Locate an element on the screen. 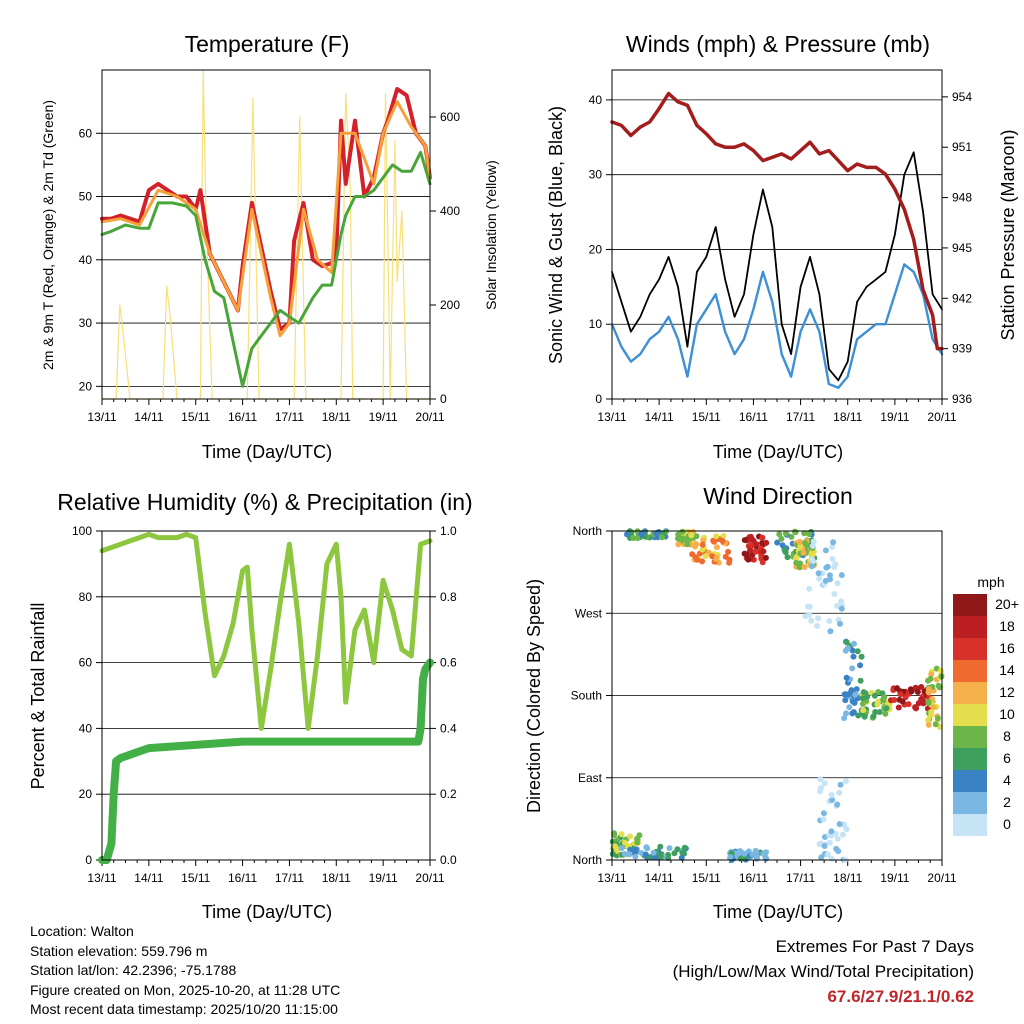  y-tick-label-right: 942 is located at coordinates (962, 298).